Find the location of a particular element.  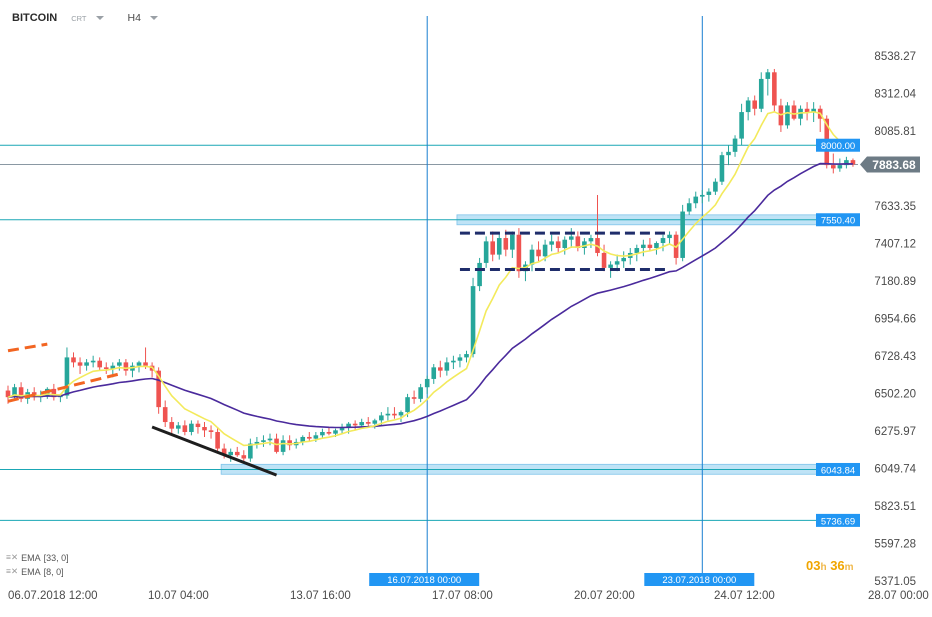

price-level-label: 8000.00 is located at coordinates (838, 146).